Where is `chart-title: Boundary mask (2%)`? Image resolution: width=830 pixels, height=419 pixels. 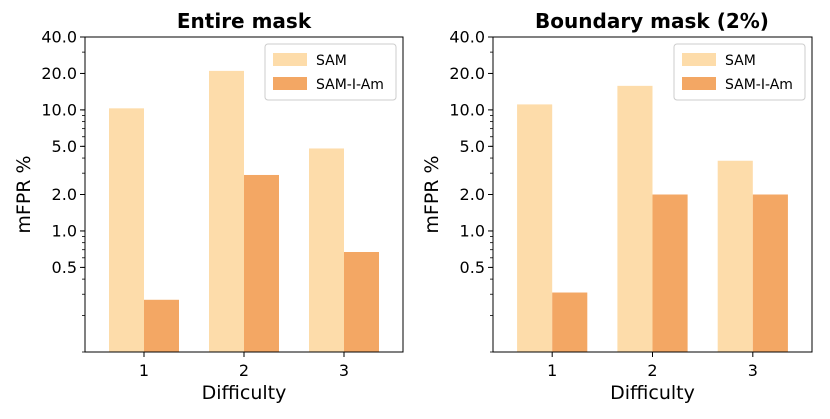 chart-title: Boundary mask (2%) is located at coordinates (652, 21).